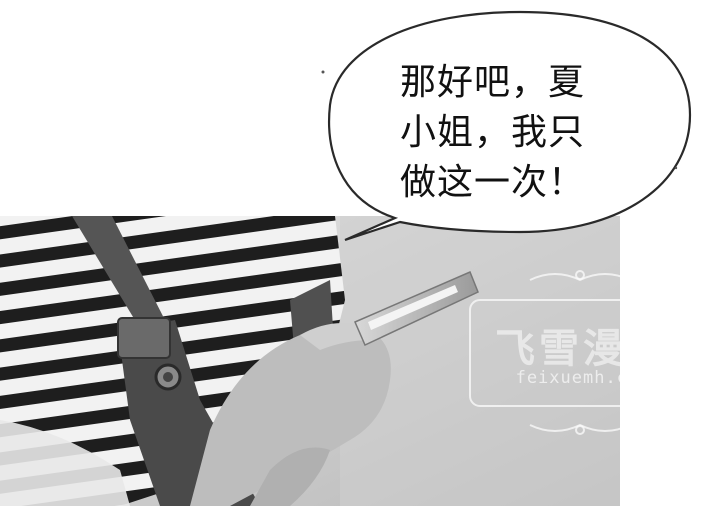 Image resolution: width=720 pixels, height=506 pixels. What do you see at coordinates (493, 182) in the screenshot?
I see `speech-line-3: 做这一次！` at bounding box center [493, 182].